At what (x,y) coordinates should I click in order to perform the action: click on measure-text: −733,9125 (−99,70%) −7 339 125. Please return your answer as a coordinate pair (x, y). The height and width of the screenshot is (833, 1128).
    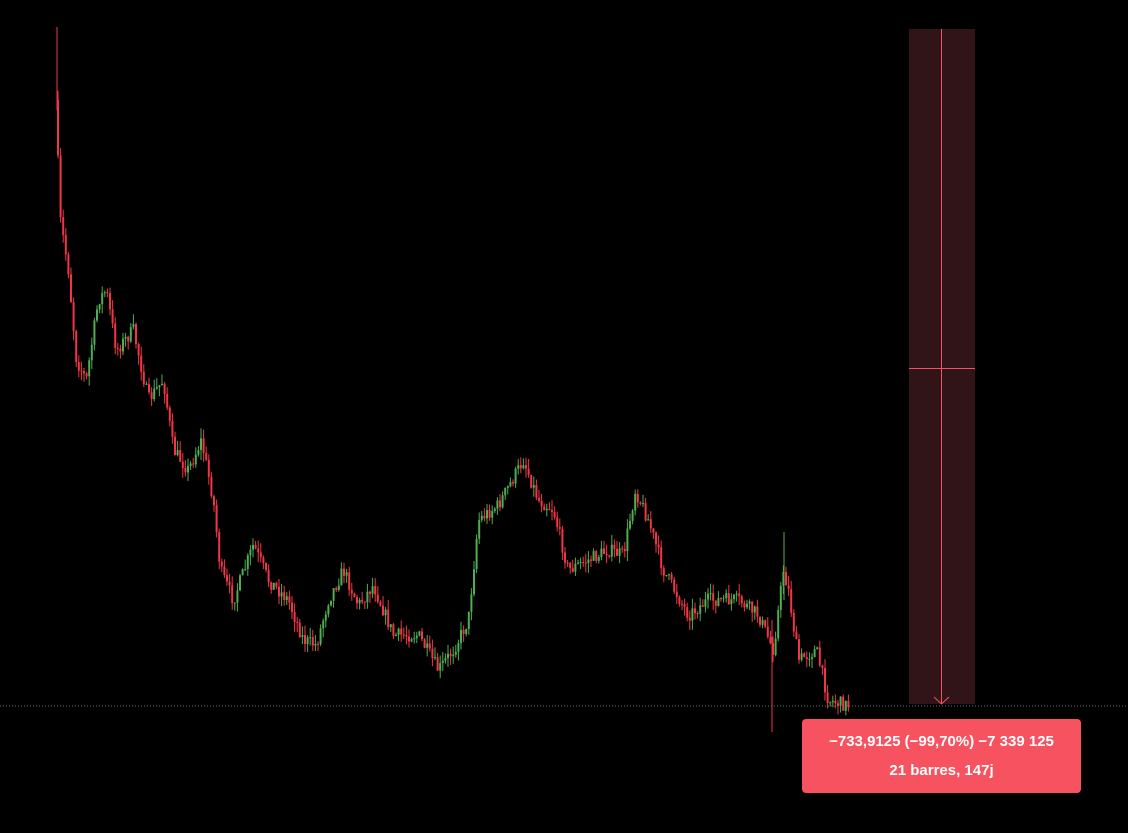
    Looking at the image, I should click on (941, 741).